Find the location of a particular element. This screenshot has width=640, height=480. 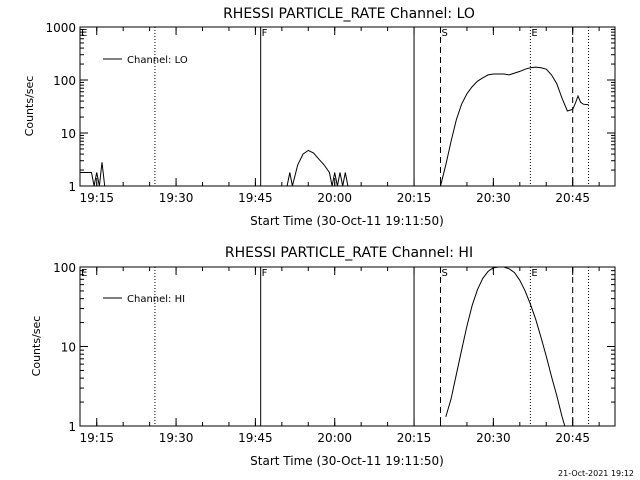

chart-title-lo: RHESSI PARTICLE_RATE Channel: LO is located at coordinates (349, 14).